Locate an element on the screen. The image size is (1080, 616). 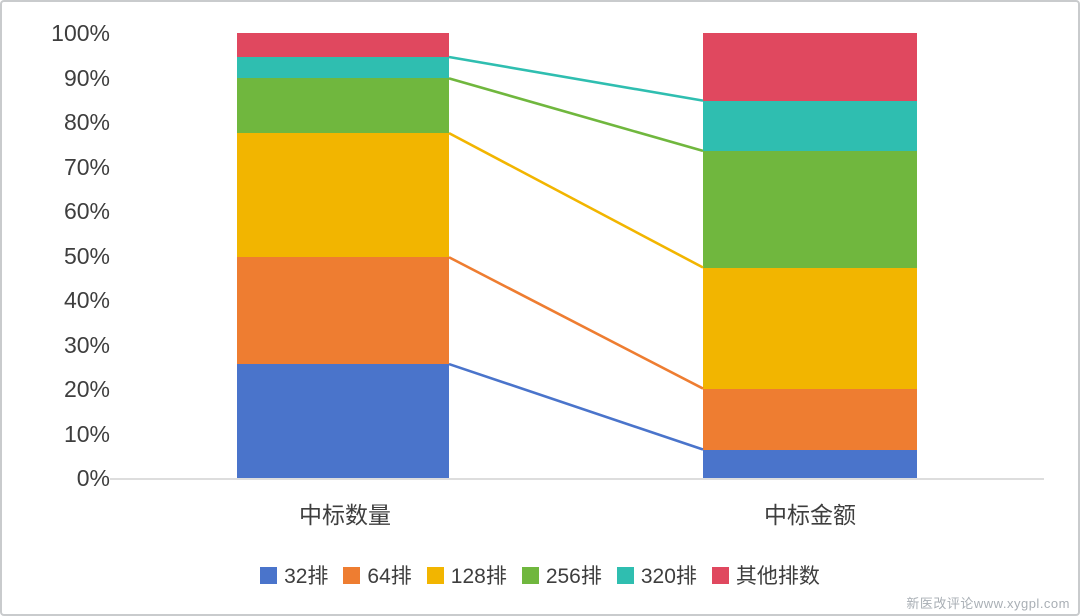
legend-label: 64排 is located at coordinates (389, 576).